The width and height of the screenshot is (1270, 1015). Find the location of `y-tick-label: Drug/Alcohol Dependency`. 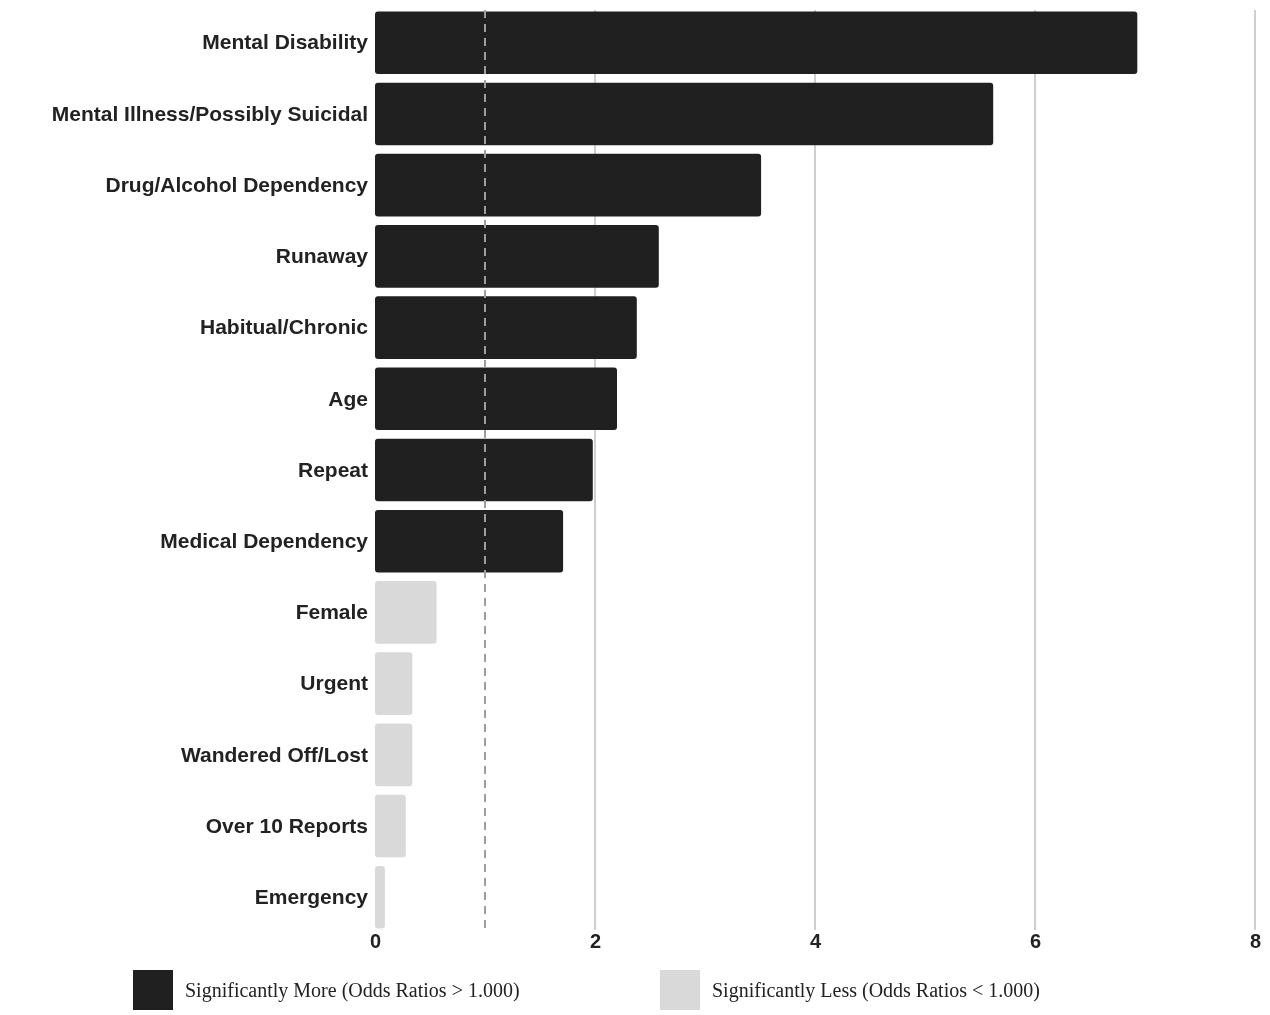

y-tick-label: Drug/Alcohol Dependency is located at coordinates (237, 184).